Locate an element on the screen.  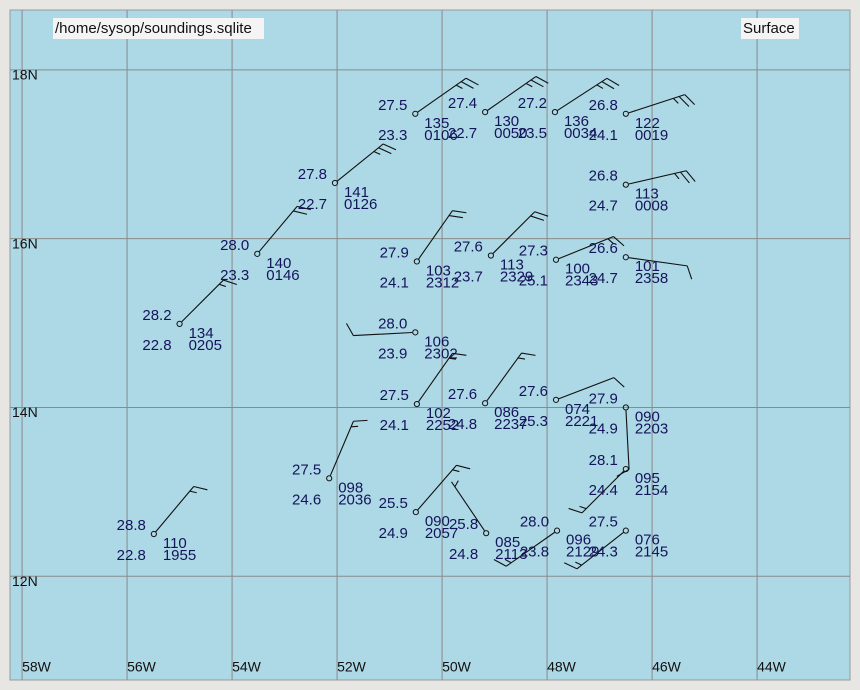
lon-label: 54W is located at coordinates (247, 667).